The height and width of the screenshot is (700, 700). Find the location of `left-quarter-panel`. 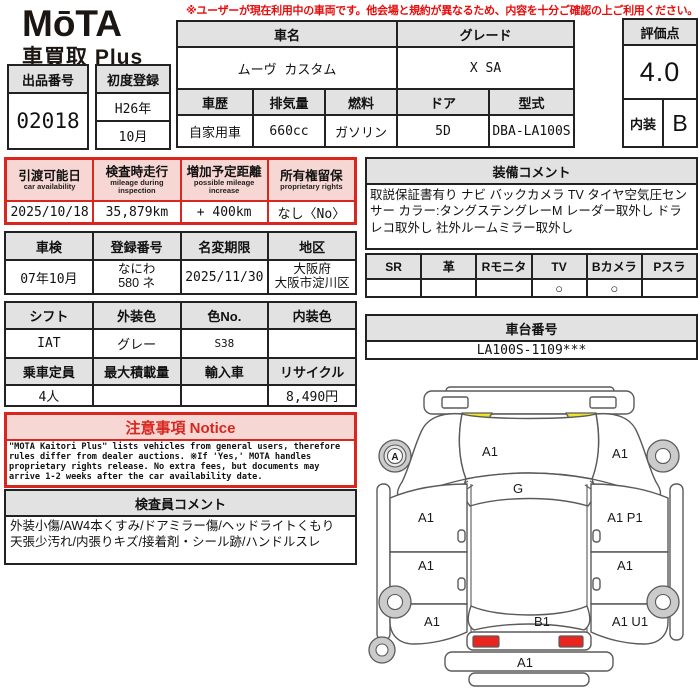

left-quarter-panel is located at coordinates (428, 624).